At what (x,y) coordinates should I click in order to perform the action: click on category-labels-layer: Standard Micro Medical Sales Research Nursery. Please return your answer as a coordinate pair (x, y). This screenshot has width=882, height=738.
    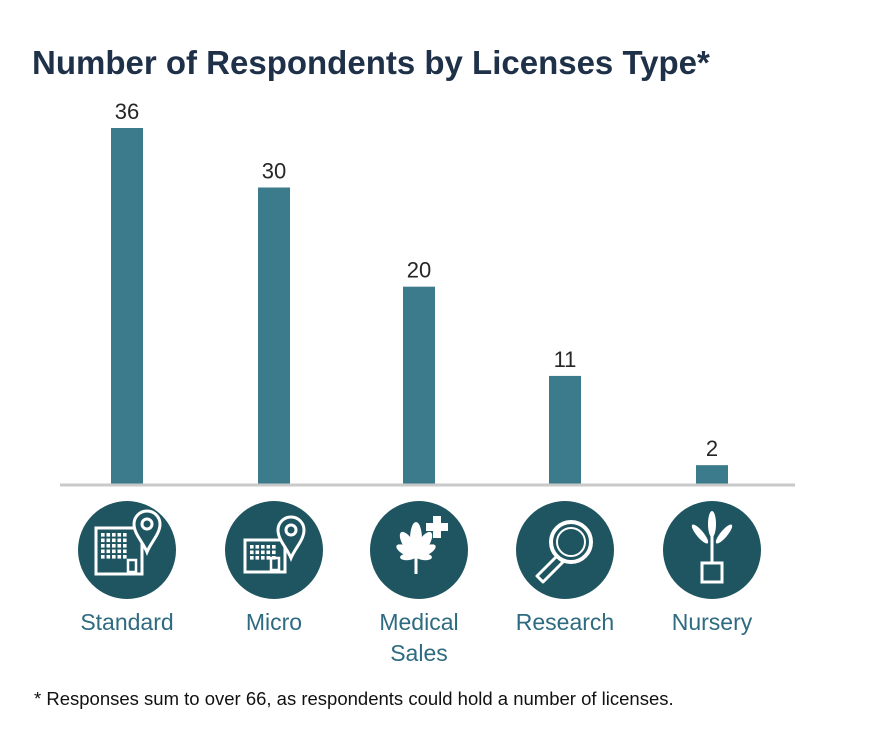
    Looking at the image, I should click on (416, 637).